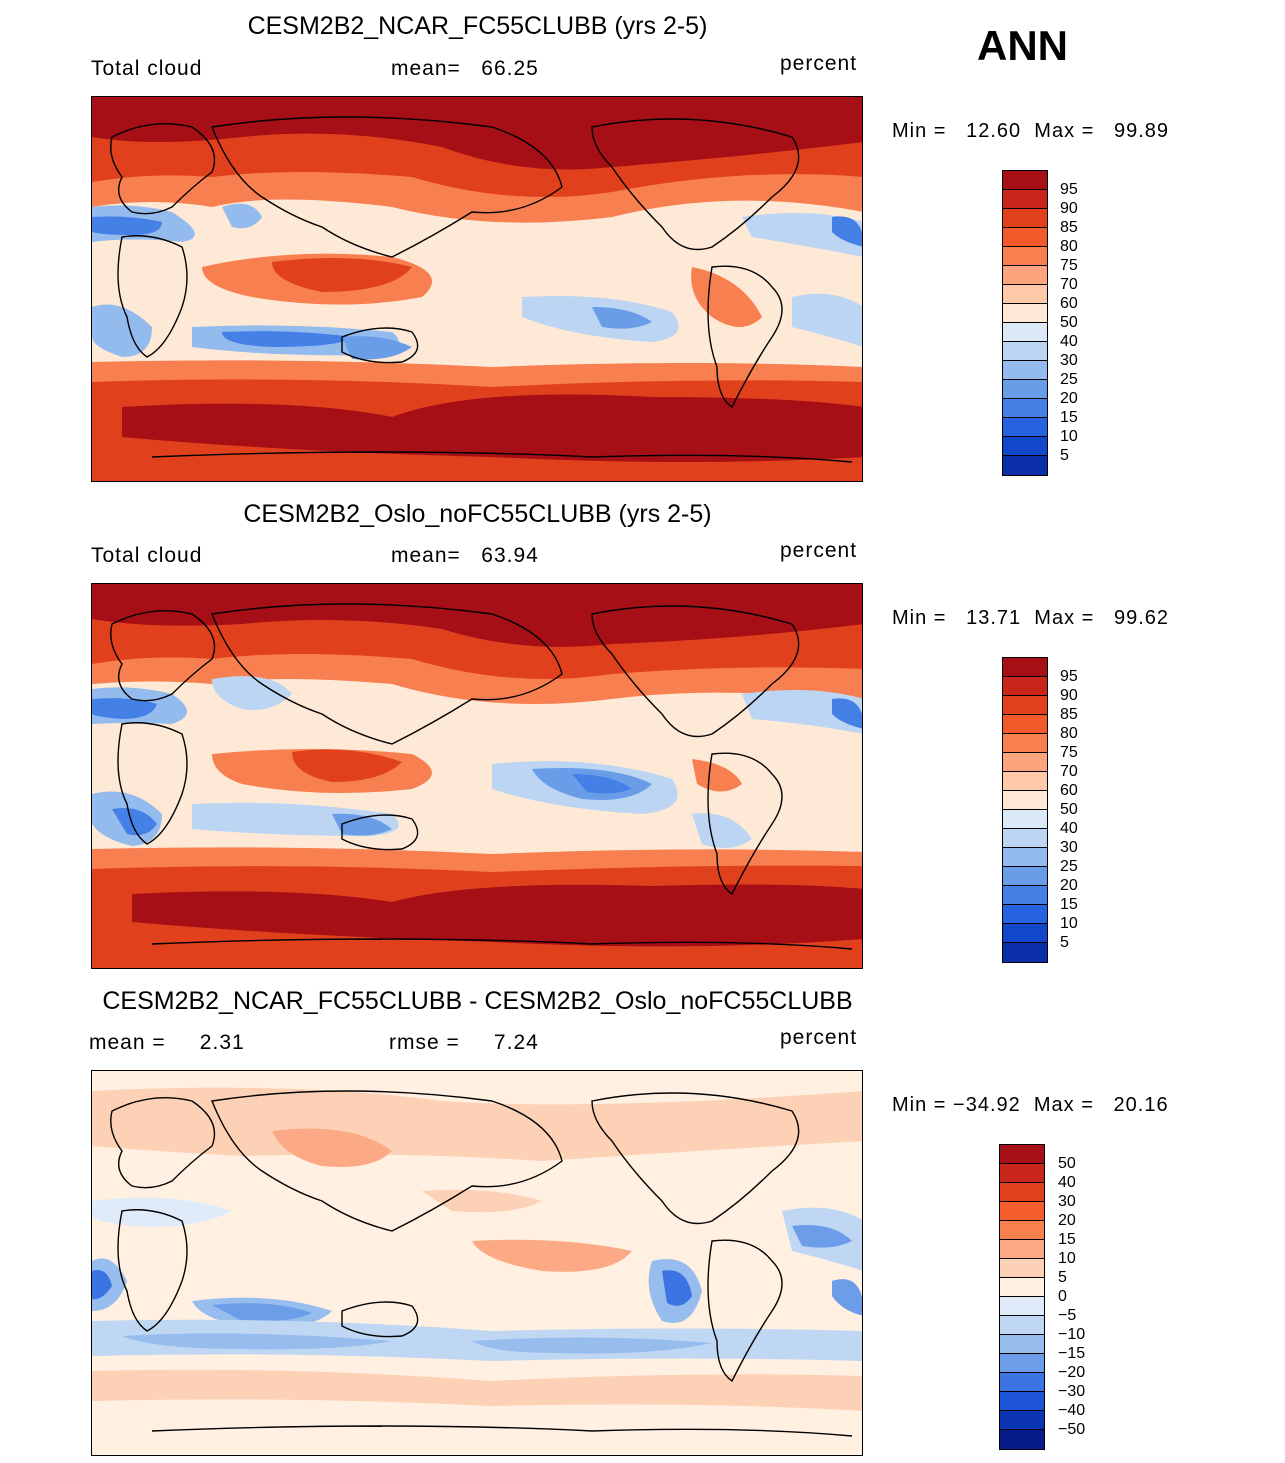 The image size is (1285, 1463). I want to click on panel-2-colorbar, so click(1025, 810).